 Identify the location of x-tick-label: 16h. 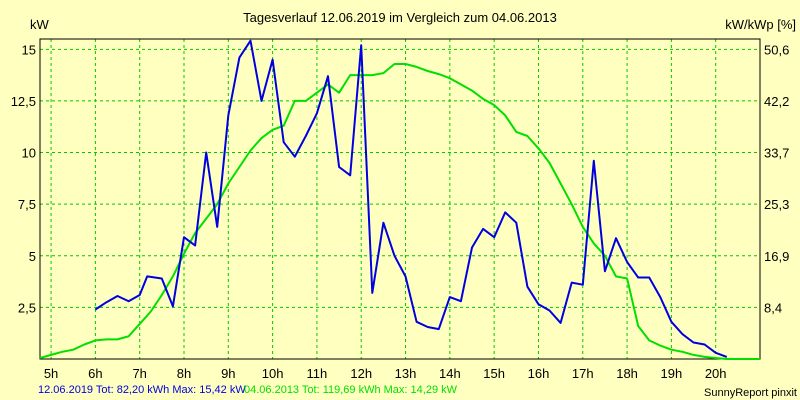
(539, 373).